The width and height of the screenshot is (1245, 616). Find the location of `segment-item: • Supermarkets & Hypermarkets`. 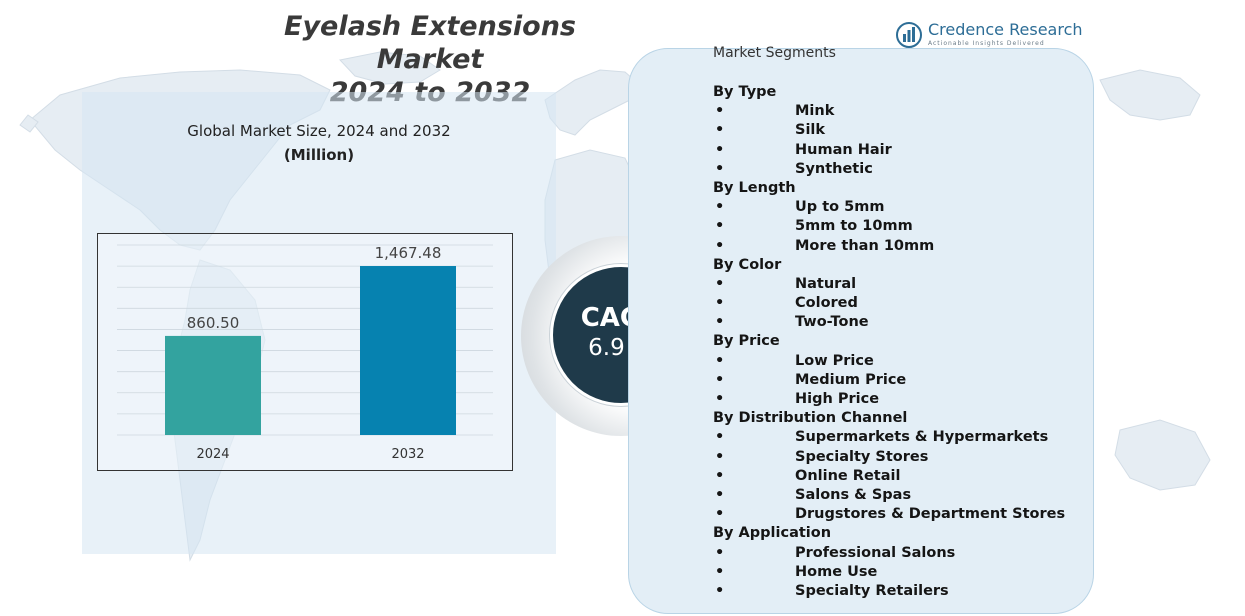

segment-item: • Supermarkets & Hypermarkets is located at coordinates (903, 437).